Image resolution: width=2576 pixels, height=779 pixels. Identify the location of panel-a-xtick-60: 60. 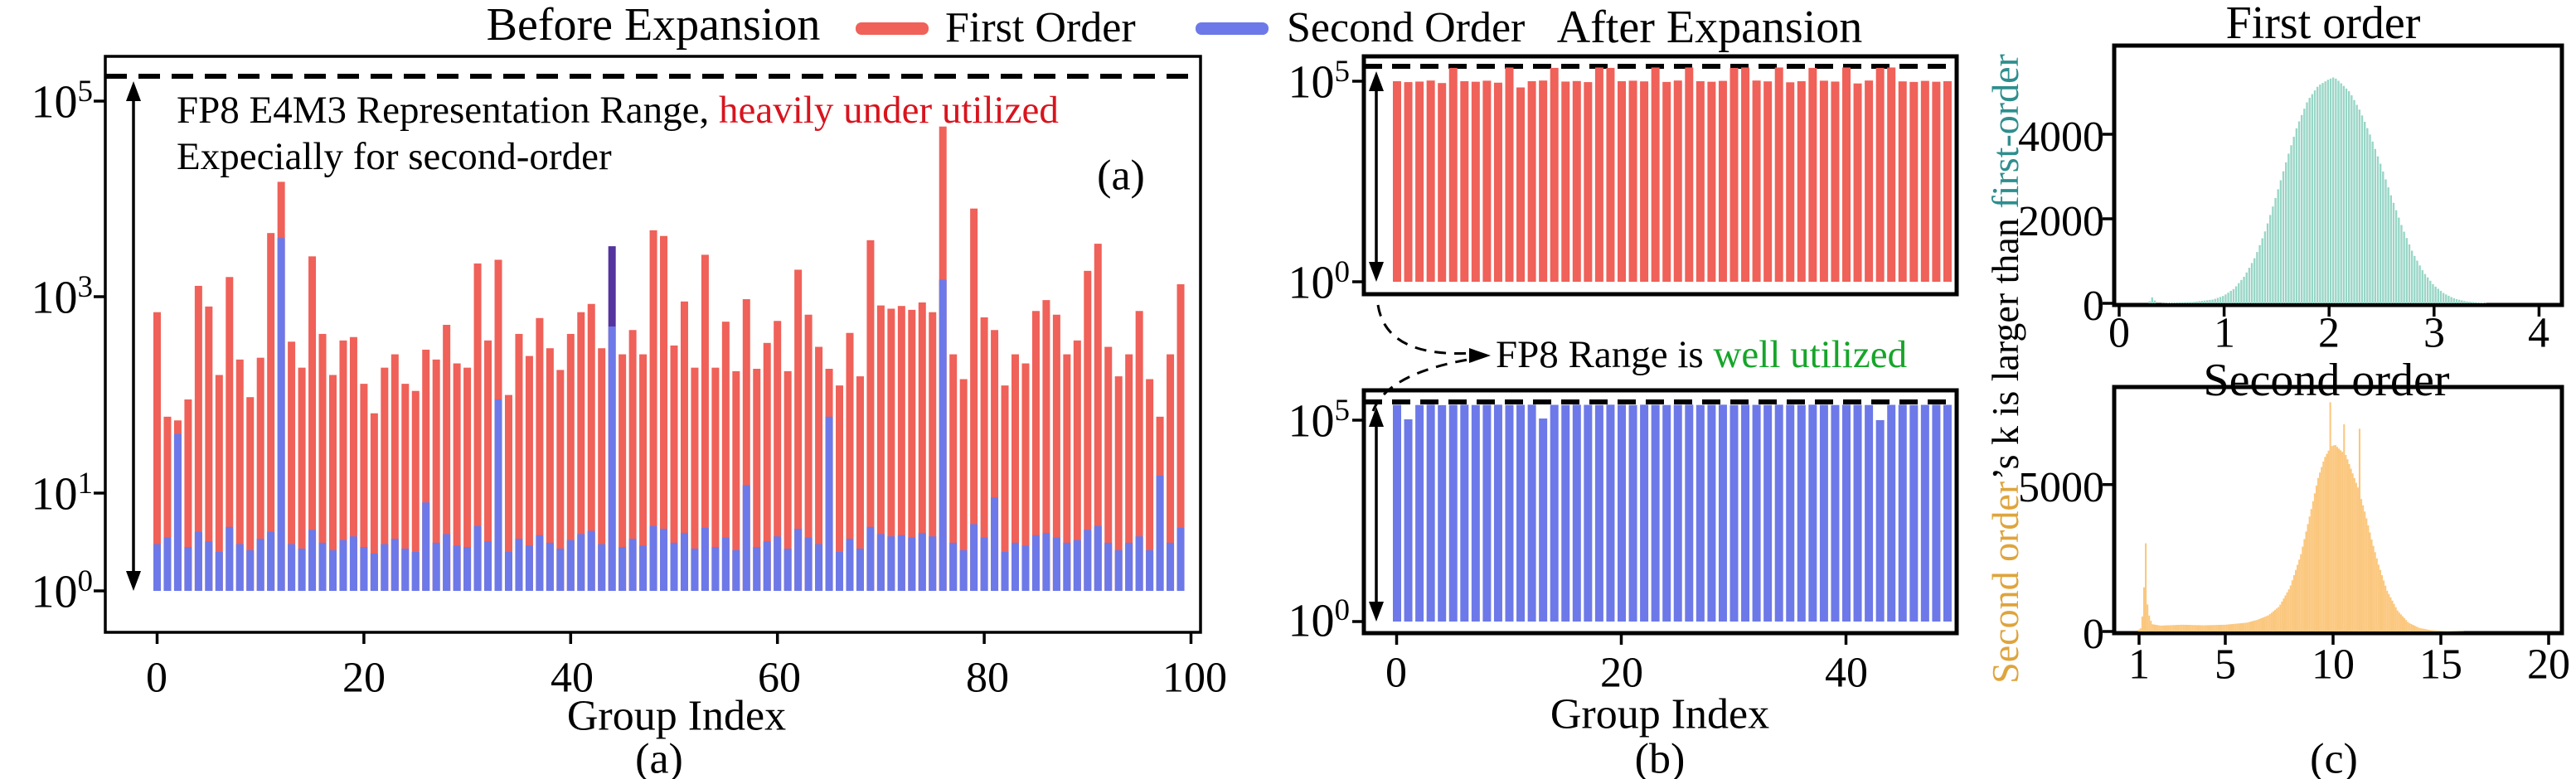
(779, 678).